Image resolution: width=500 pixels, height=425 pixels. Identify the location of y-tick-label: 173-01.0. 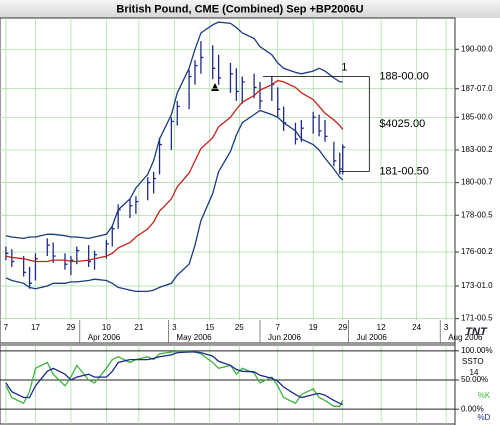
(477, 285).